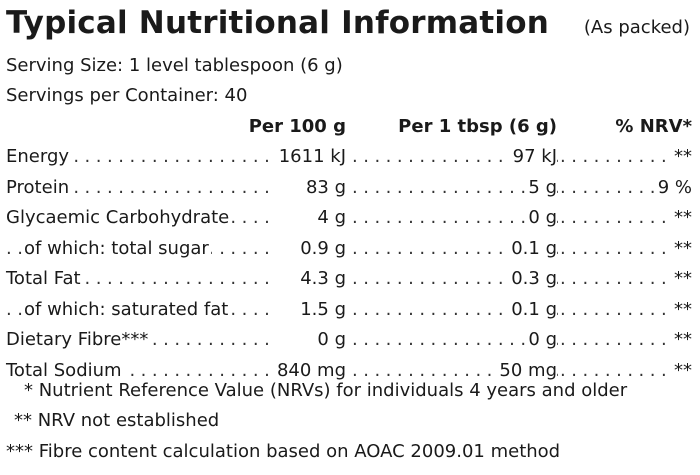 This screenshot has height=475, width=700. I want to click on serving-size: Serving Size: 1 level tablespoon (6 g), so click(174, 65).